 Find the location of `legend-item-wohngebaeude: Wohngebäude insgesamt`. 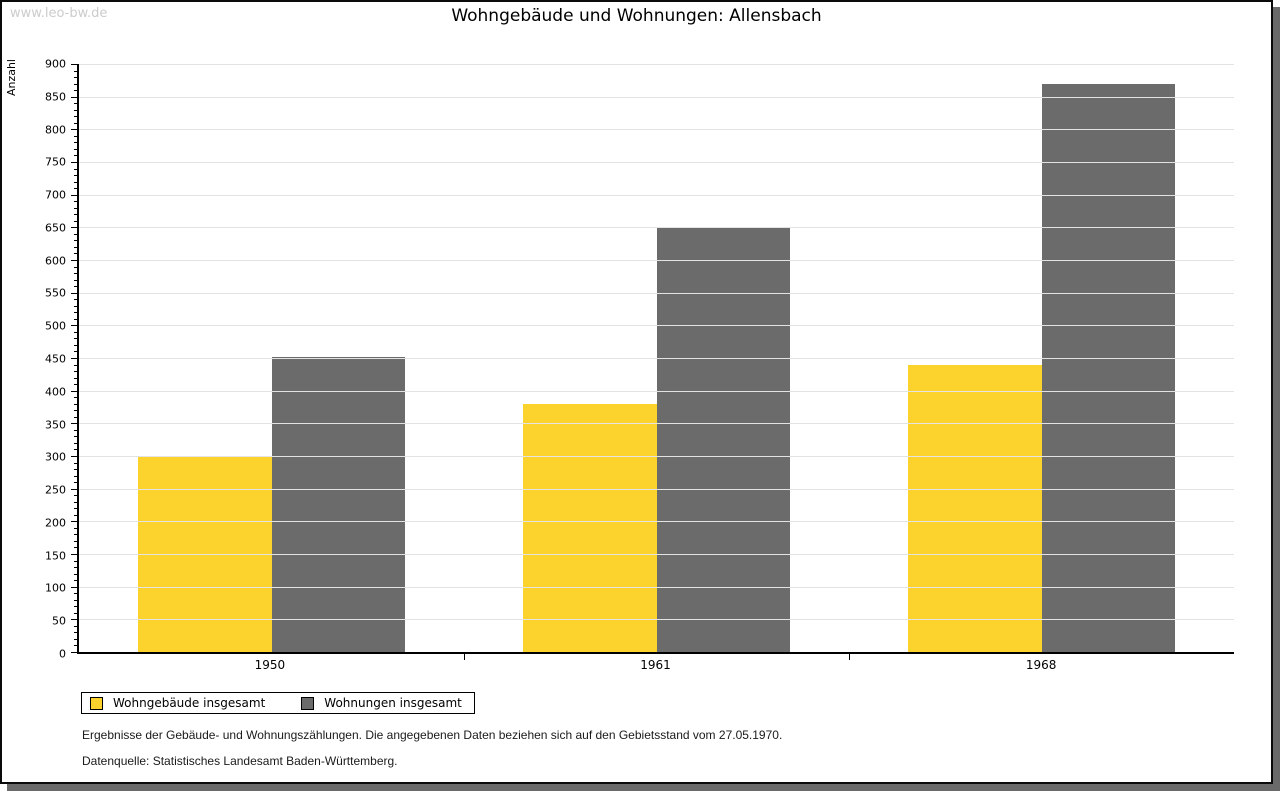

legend-item-wohngebaeude: Wohngebäude insgesamt is located at coordinates (177, 703).